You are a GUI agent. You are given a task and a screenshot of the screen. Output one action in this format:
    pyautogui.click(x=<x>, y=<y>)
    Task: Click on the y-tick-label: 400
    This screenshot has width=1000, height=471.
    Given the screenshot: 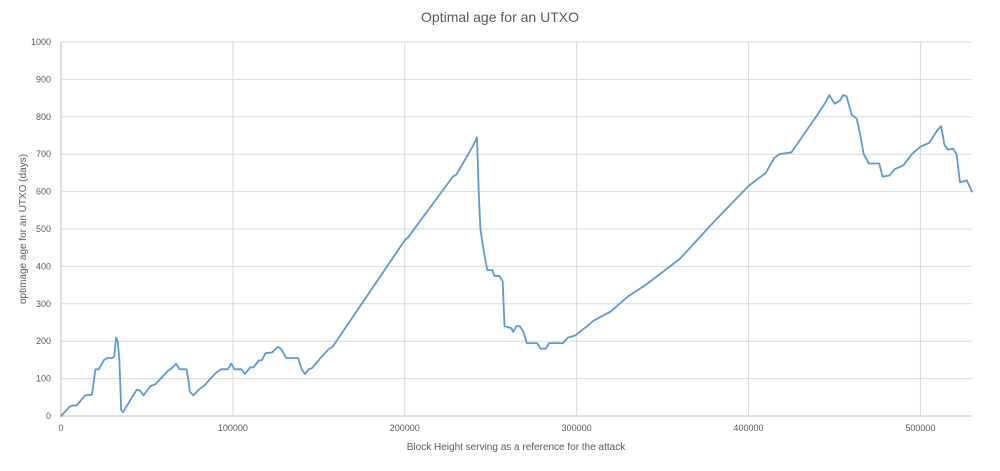 What is the action you would take?
    pyautogui.click(x=43, y=266)
    